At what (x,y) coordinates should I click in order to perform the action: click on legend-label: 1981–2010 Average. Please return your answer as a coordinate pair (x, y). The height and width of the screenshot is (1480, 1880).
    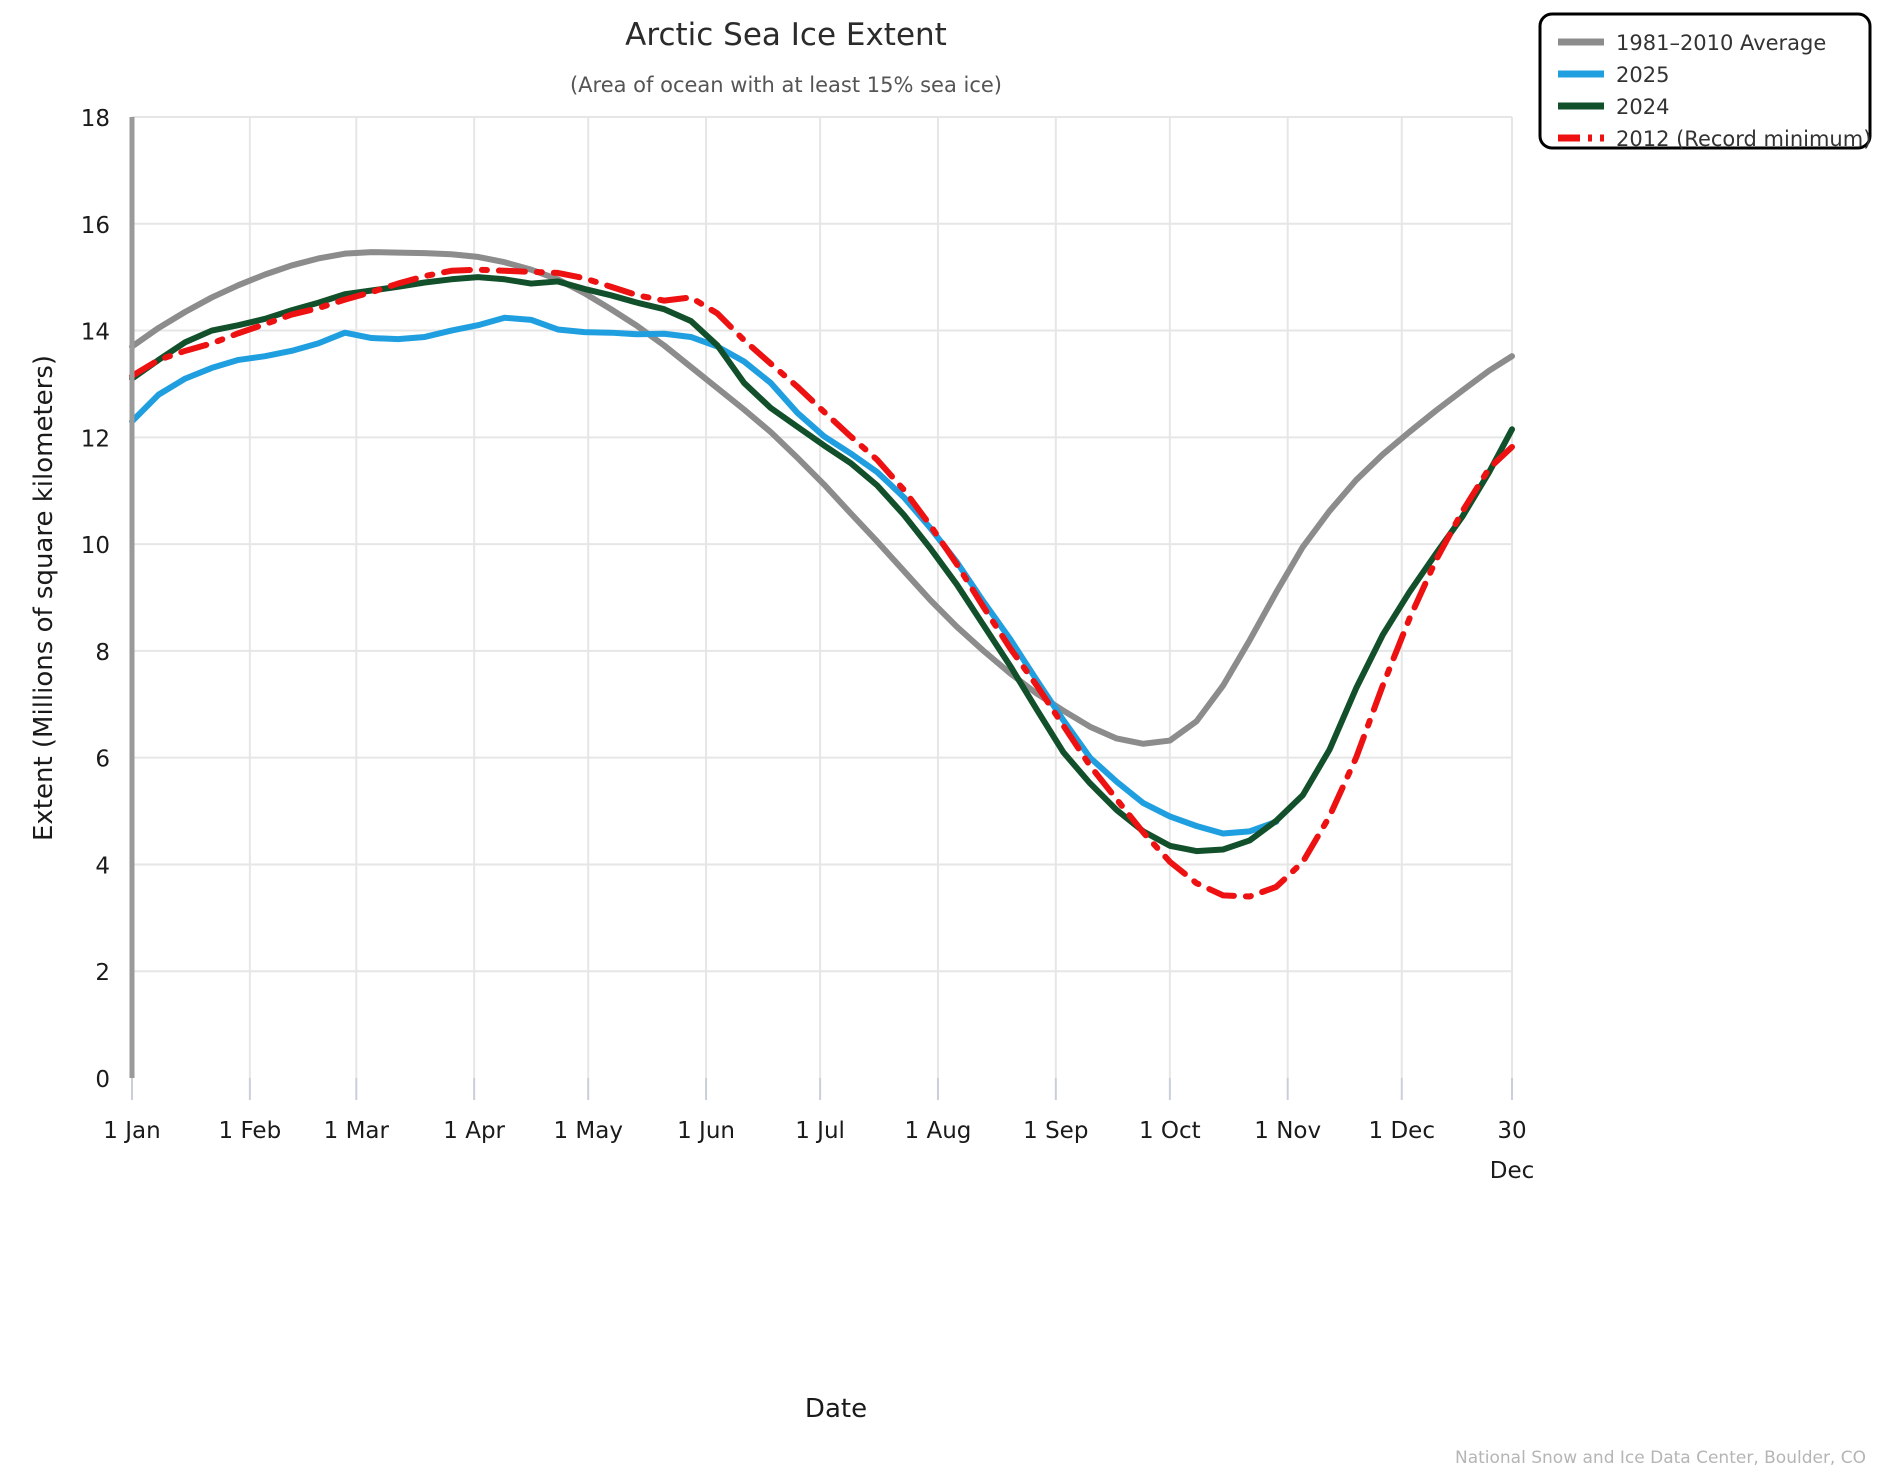
    Looking at the image, I should click on (1721, 43).